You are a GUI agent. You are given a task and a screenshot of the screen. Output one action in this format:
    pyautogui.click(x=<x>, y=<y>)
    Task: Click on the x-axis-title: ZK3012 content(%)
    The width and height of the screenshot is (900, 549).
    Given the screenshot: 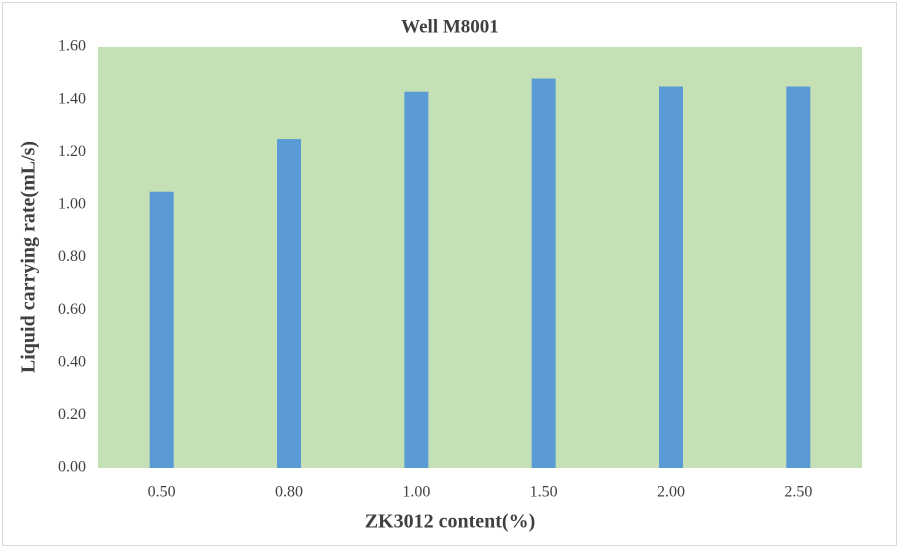 What is the action you would take?
    pyautogui.click(x=450, y=522)
    